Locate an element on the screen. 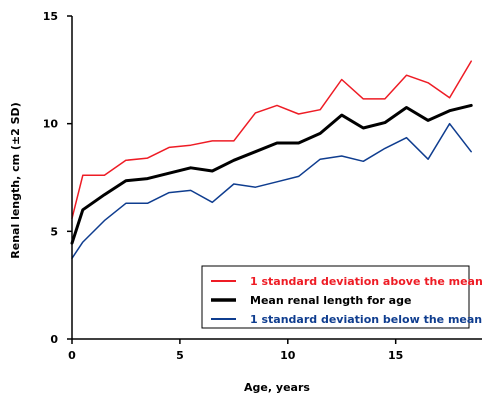 This screenshot has height=405, width=494. x-axis-title: Age, years is located at coordinates (277, 387).